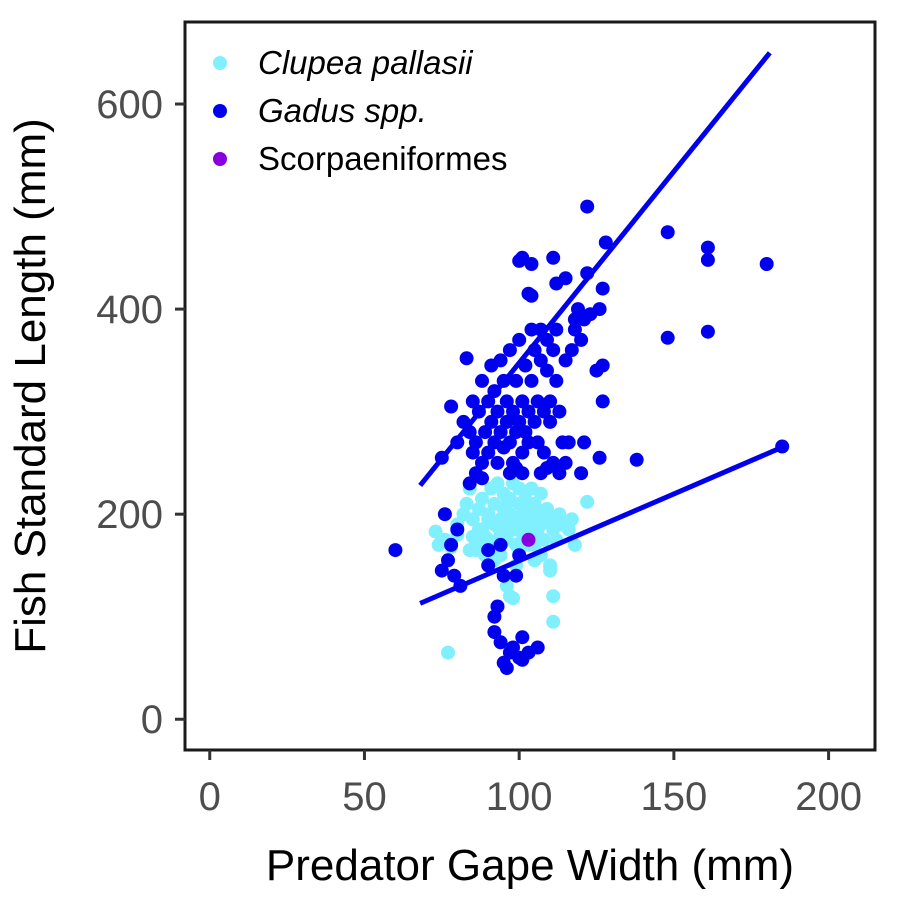 This screenshot has width=900, height=900. What do you see at coordinates (519, 797) in the screenshot?
I see `x-tick-label: 100` at bounding box center [519, 797].